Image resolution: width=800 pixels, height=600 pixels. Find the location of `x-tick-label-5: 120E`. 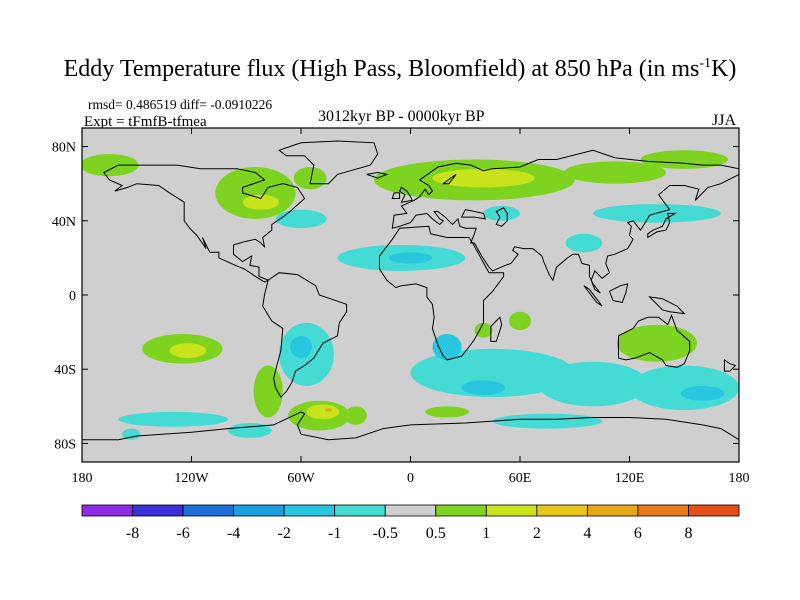

x-tick-label-5: 120E is located at coordinates (630, 478).